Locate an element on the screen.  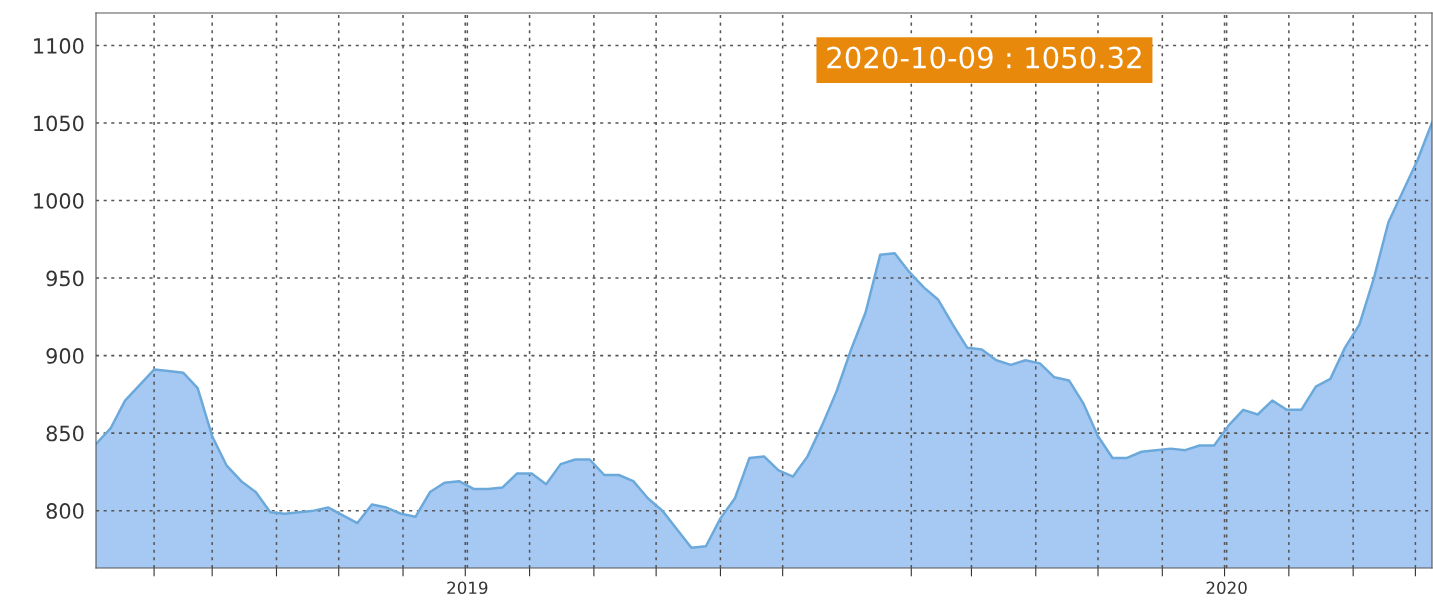
y-tick-label: 900 is located at coordinates (65, 356).